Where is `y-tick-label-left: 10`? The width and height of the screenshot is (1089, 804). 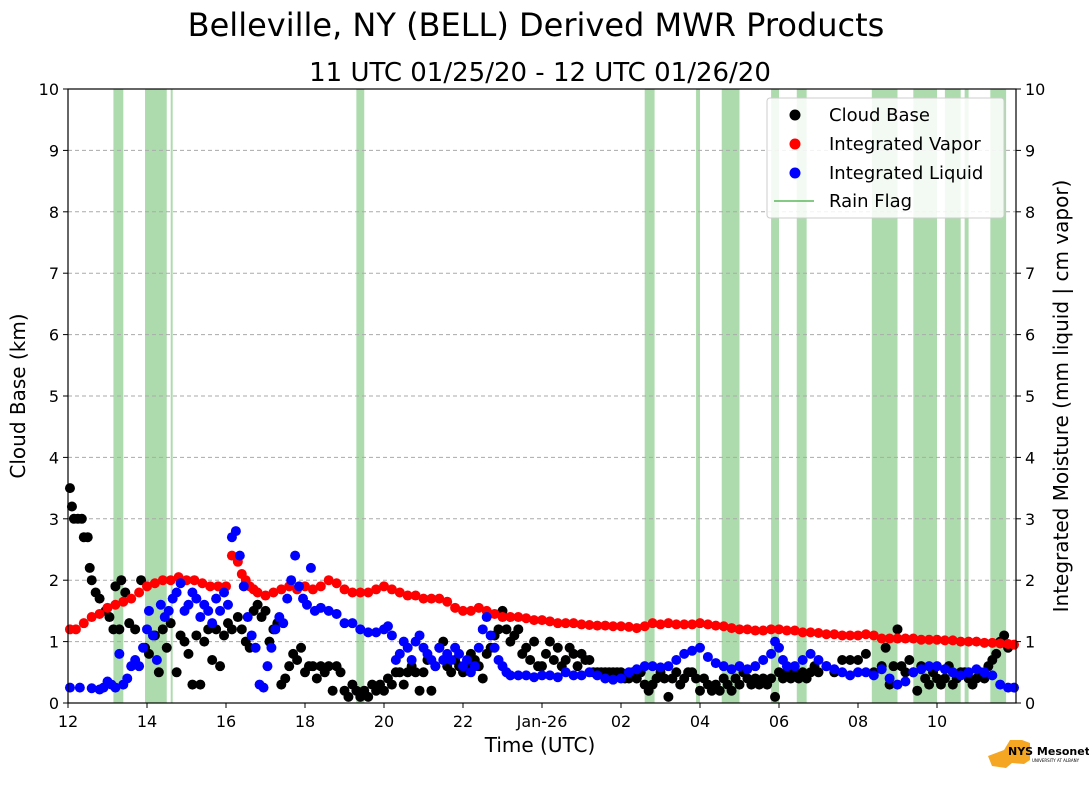
y-tick-label-left: 10 is located at coordinates (49, 89).